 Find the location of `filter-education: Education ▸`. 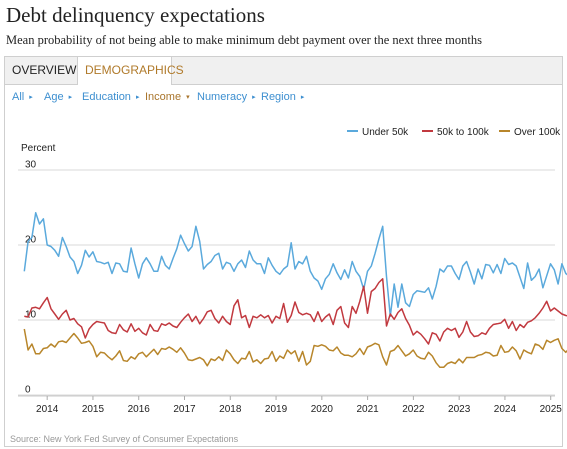

filter-education: Education ▸ is located at coordinates (110, 97).